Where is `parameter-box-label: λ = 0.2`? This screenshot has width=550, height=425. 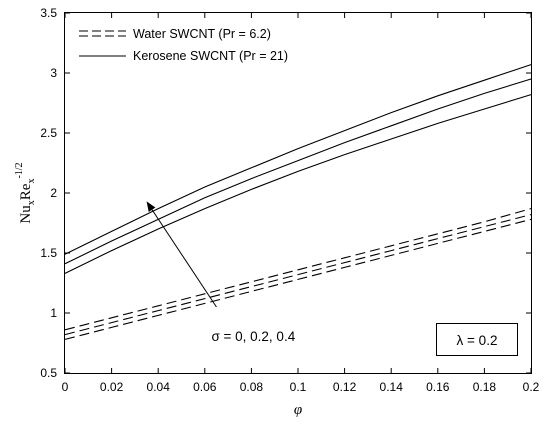
parameter-box-label: λ = 0.2 is located at coordinates (477, 340).